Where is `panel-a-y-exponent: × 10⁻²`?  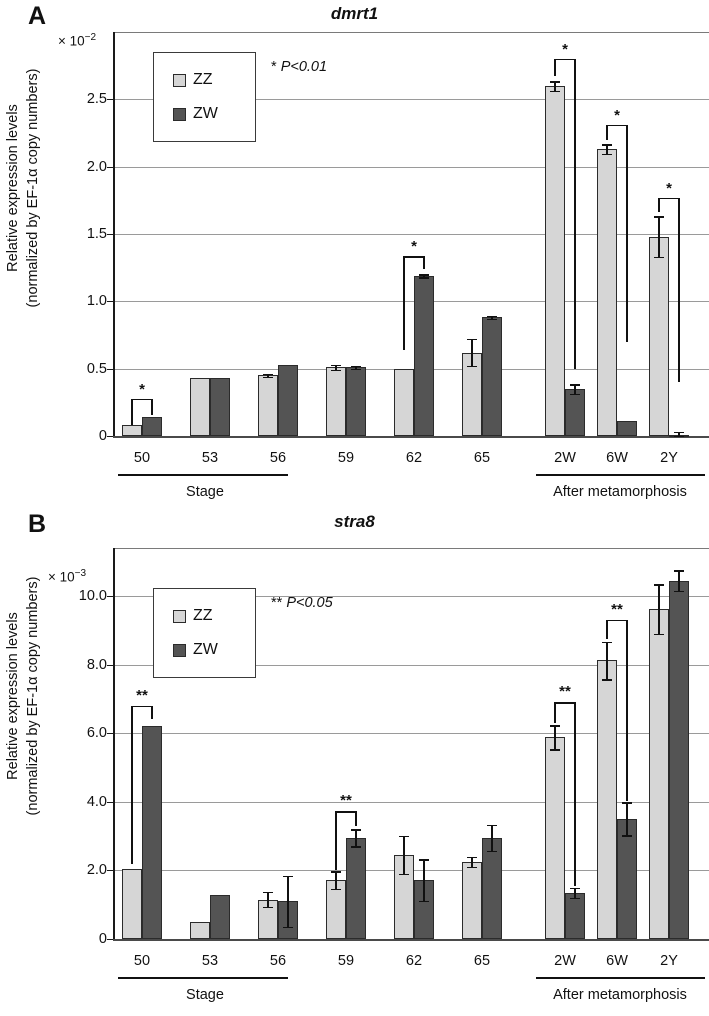
panel-a-y-exponent: × 10⁻² is located at coordinates (77, 40).